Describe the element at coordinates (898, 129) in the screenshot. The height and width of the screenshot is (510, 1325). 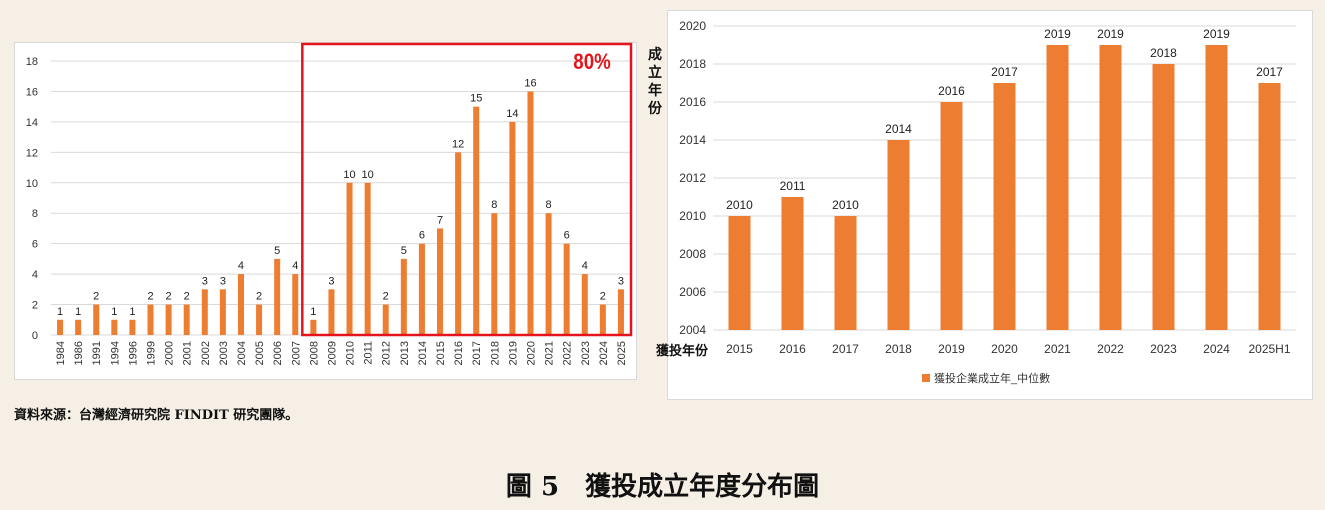
I see `data-label: 2014` at that location.